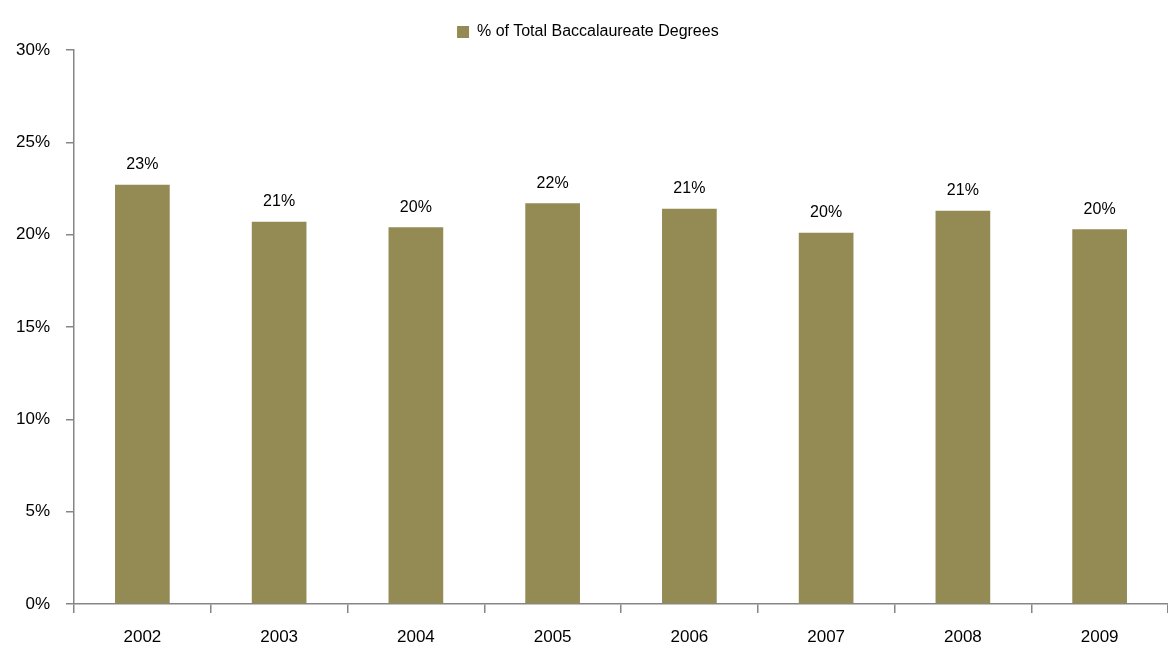 The image size is (1176, 654). What do you see at coordinates (37, 511) in the screenshot?
I see `y-tick-label: 5%` at bounding box center [37, 511].